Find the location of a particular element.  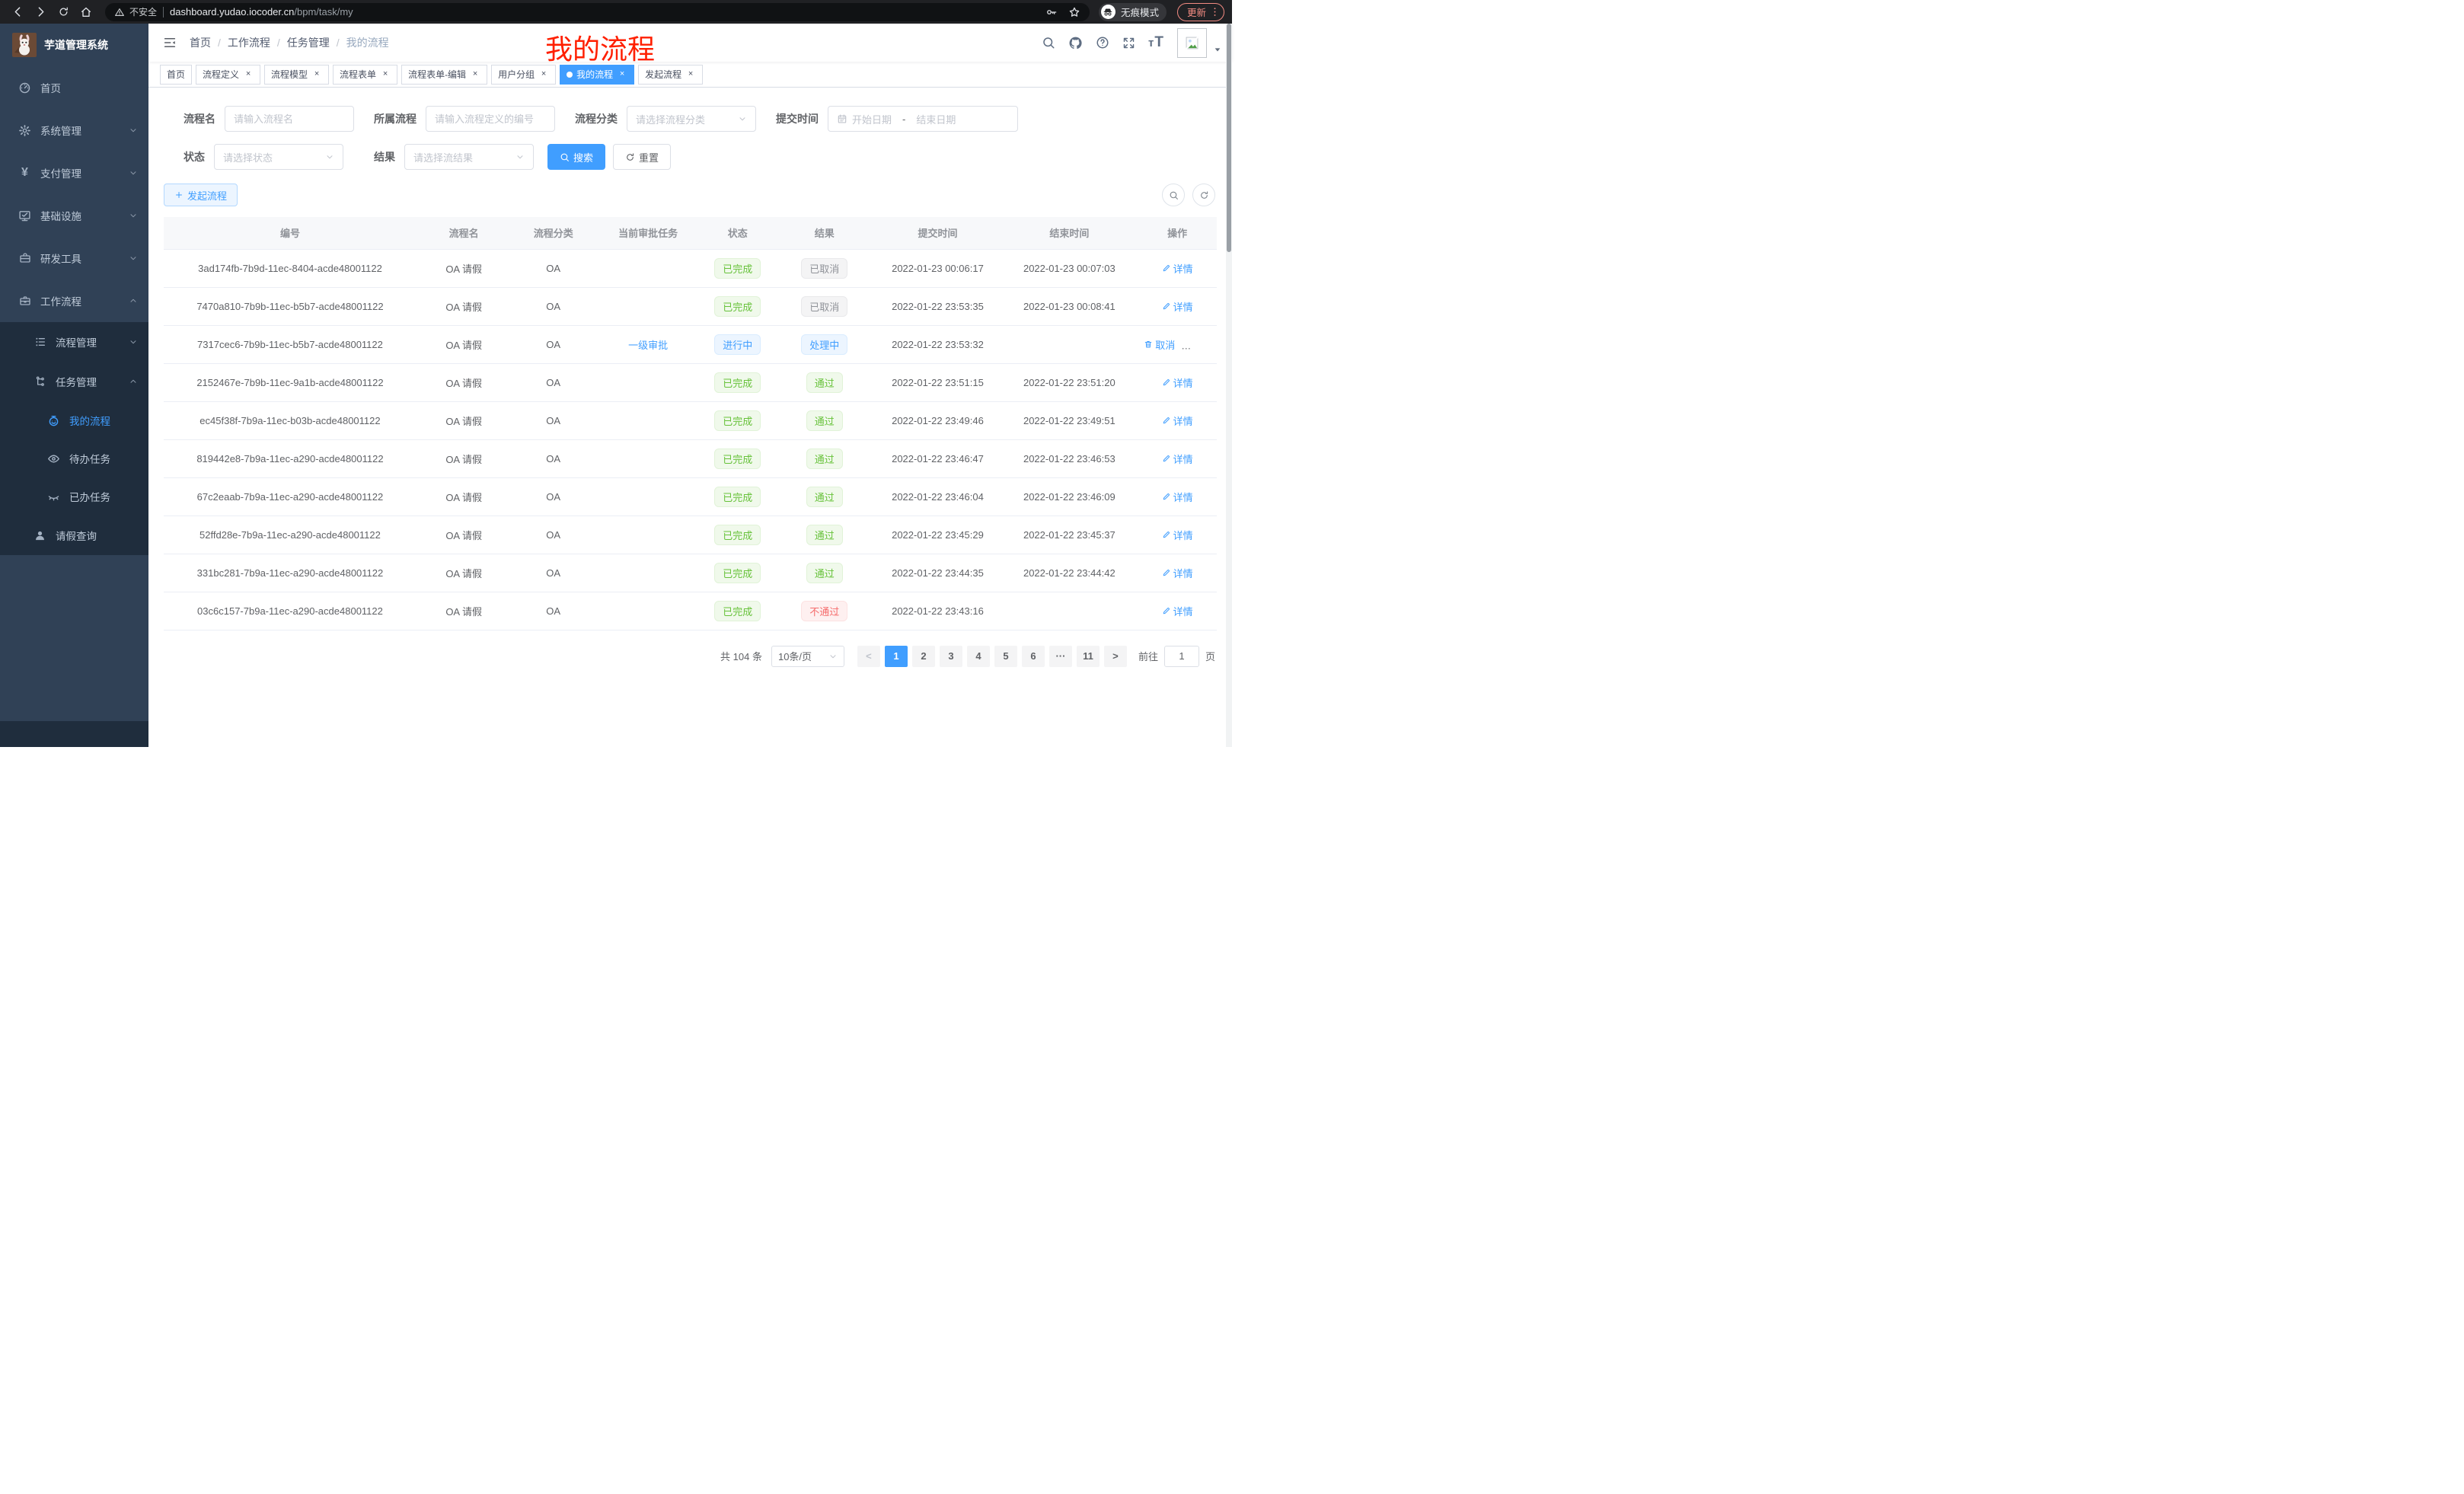

star-icon is located at coordinates (1074, 12).